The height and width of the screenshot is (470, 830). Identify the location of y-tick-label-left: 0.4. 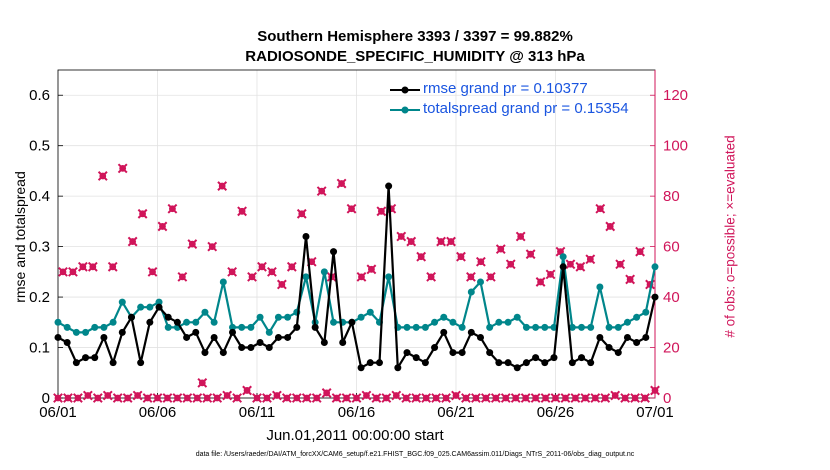
(39, 196).